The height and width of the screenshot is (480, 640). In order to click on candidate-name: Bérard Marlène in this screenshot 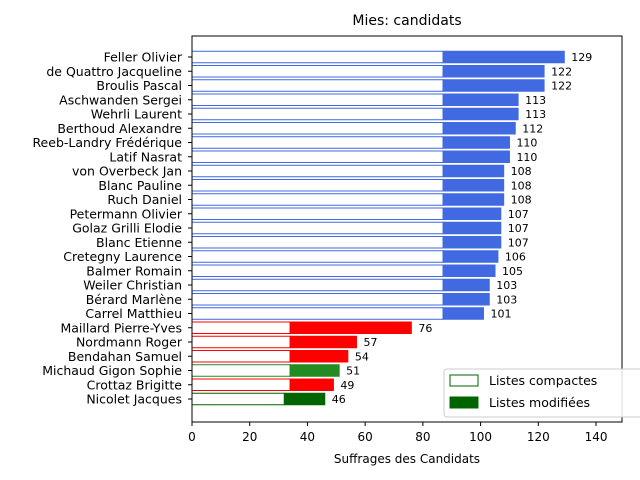, I will do `click(134, 299)`.